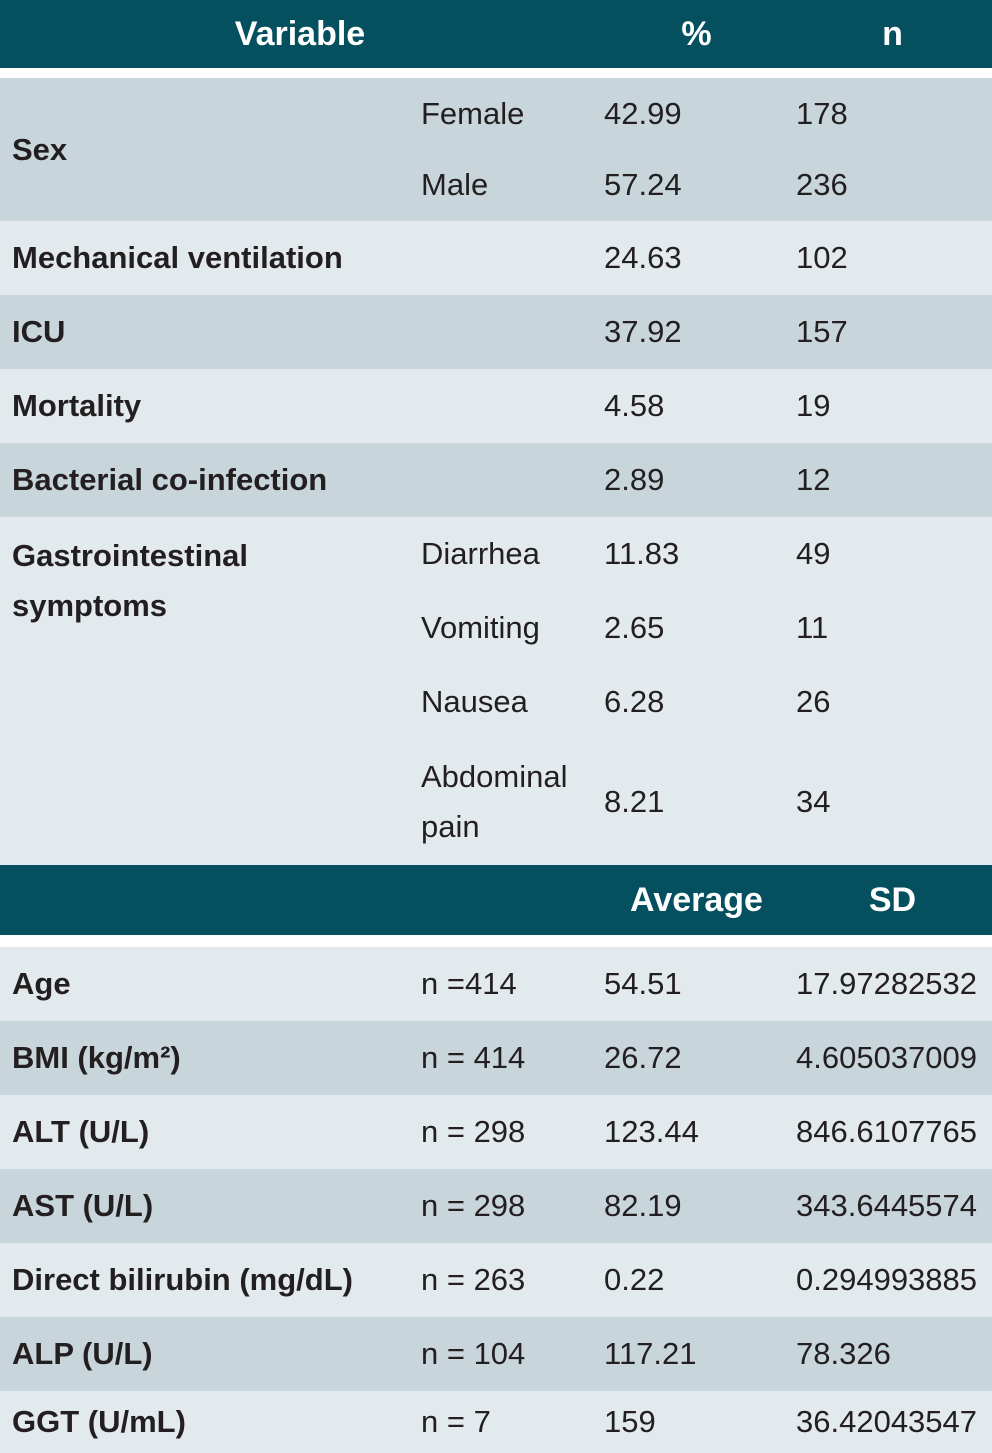 This screenshot has height=1453, width=992. I want to click on average-cell: 0.22, so click(634, 1279).